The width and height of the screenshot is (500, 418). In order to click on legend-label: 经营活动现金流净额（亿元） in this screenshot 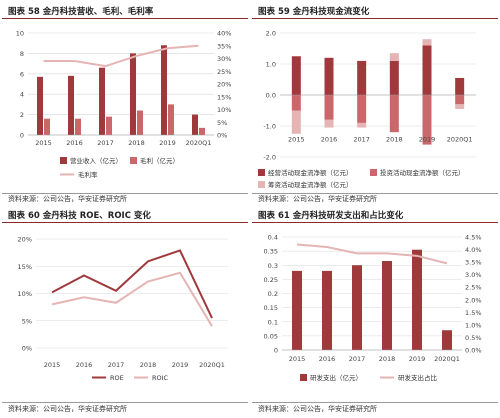, I will do `click(310, 172)`.